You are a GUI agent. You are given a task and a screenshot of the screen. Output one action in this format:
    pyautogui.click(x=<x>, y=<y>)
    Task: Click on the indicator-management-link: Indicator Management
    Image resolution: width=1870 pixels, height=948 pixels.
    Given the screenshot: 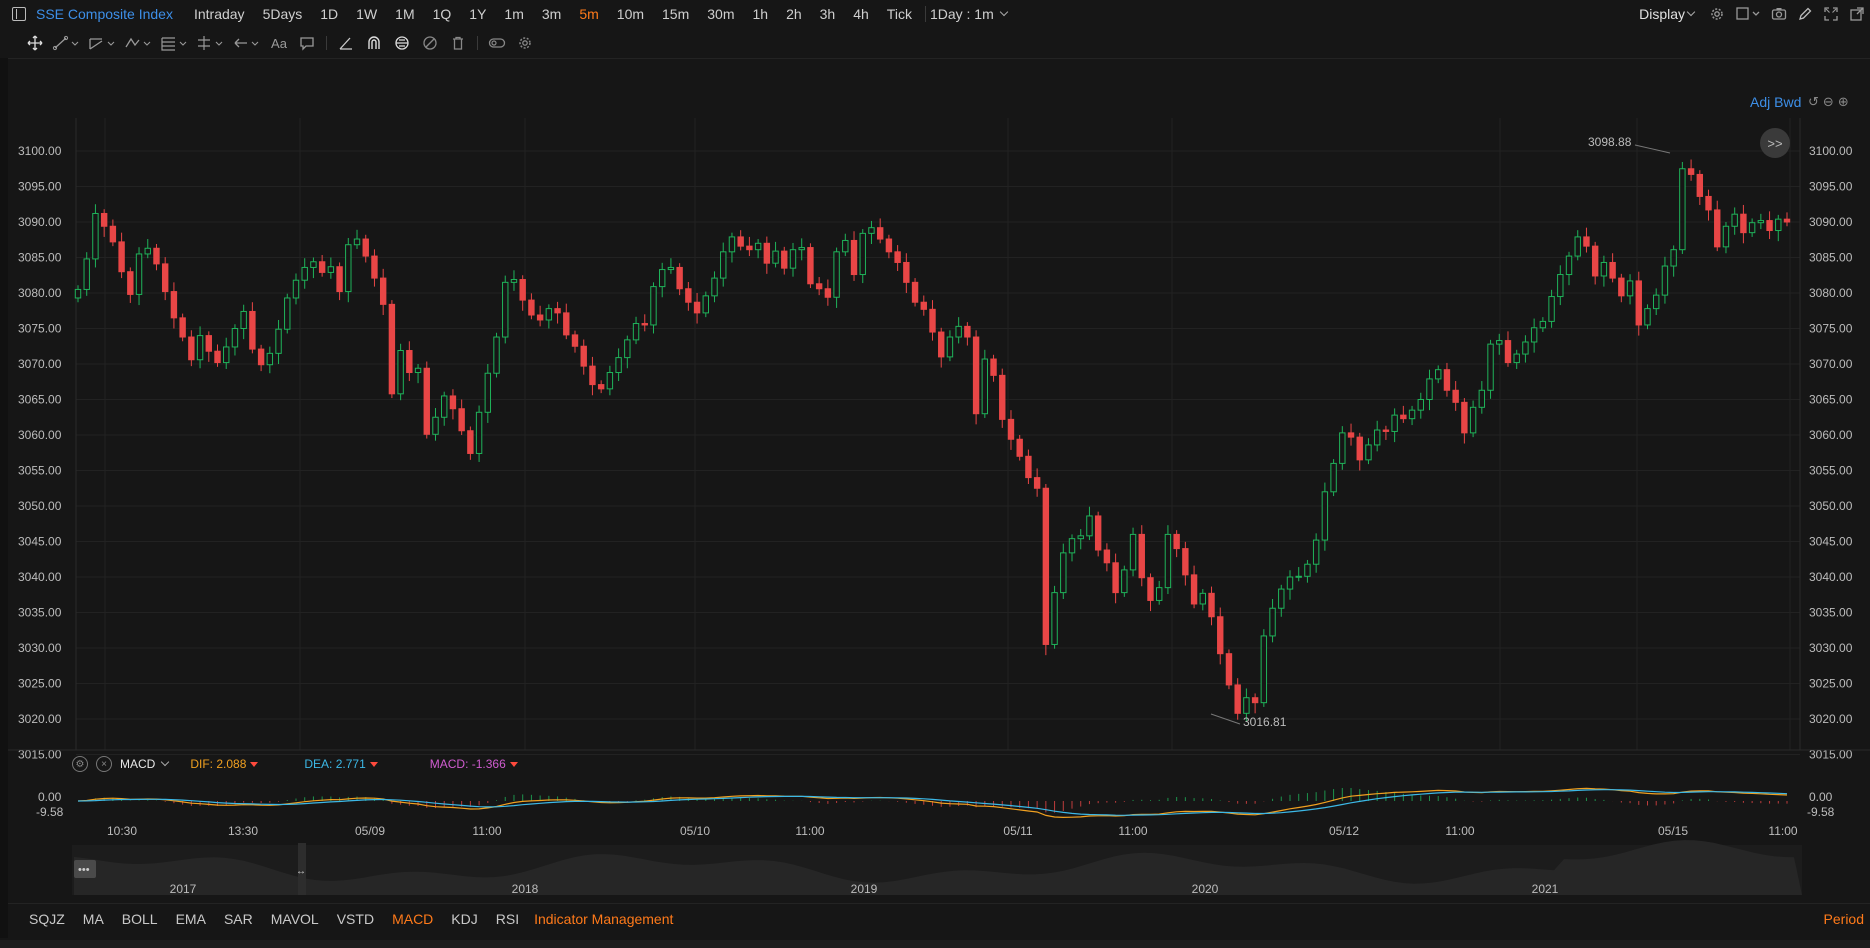 What is the action you would take?
    pyautogui.click(x=604, y=919)
    